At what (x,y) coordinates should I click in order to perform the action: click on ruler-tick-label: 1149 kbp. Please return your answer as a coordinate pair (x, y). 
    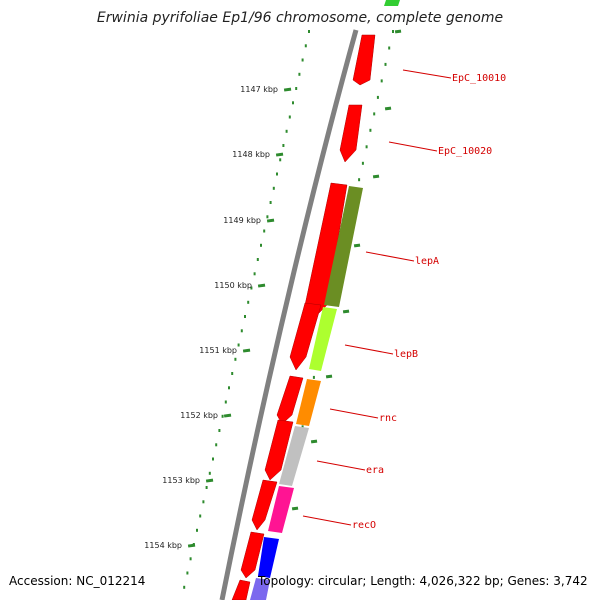
    Looking at the image, I should click on (242, 220).